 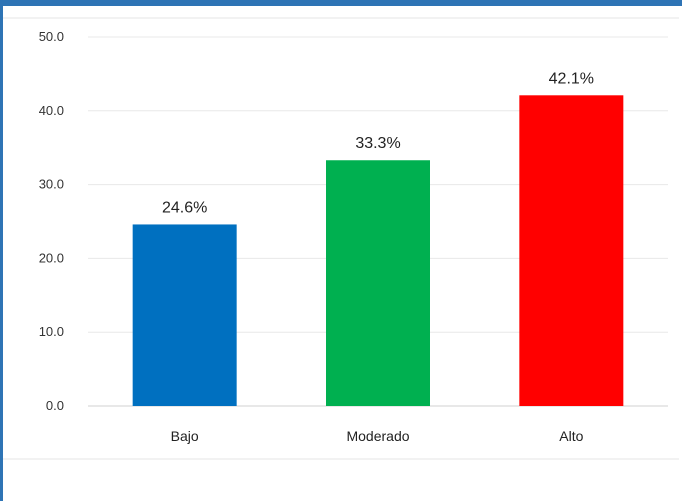 I want to click on data-label: 24.6%, so click(x=184, y=207).